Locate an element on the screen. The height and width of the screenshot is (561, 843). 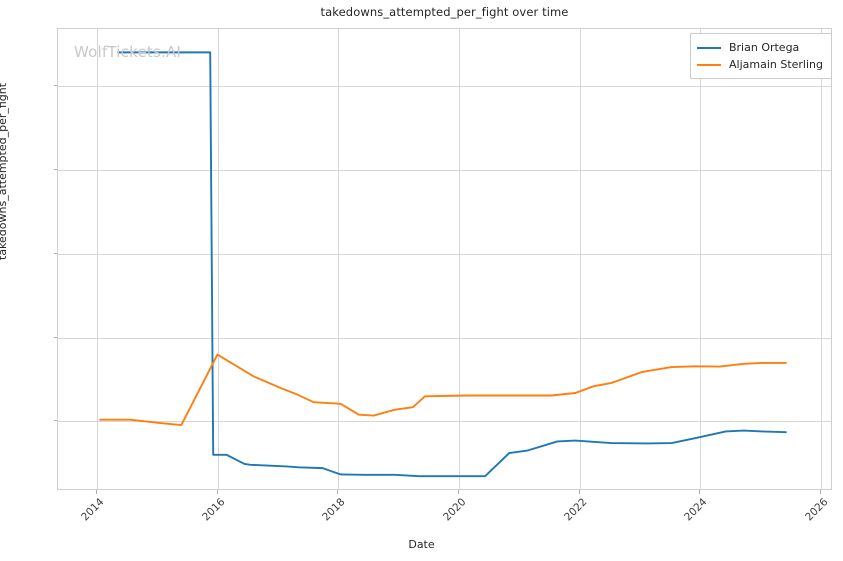
y-axis-label: takedowns_attempted_per_fight is located at coordinates (4, 171).